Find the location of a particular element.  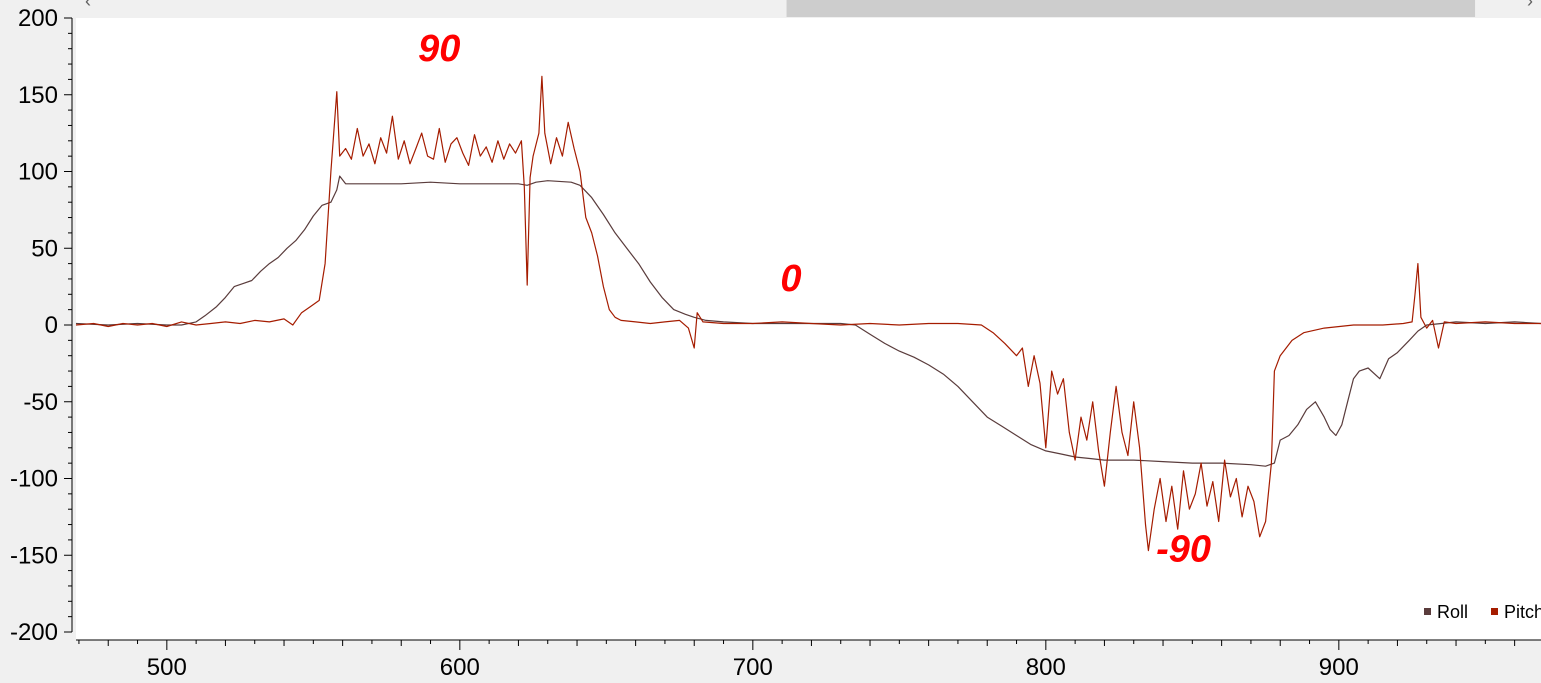

horizontal-scrollbar: ‹ › is located at coordinates (808, 9).